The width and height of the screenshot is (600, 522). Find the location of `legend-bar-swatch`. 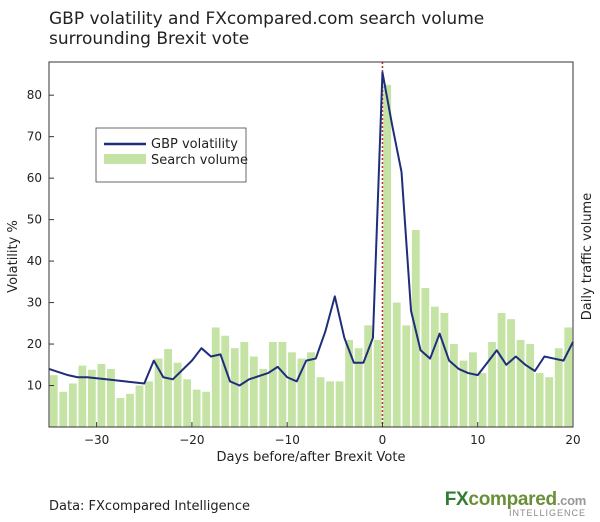

legend-bar-swatch is located at coordinates (125, 159).